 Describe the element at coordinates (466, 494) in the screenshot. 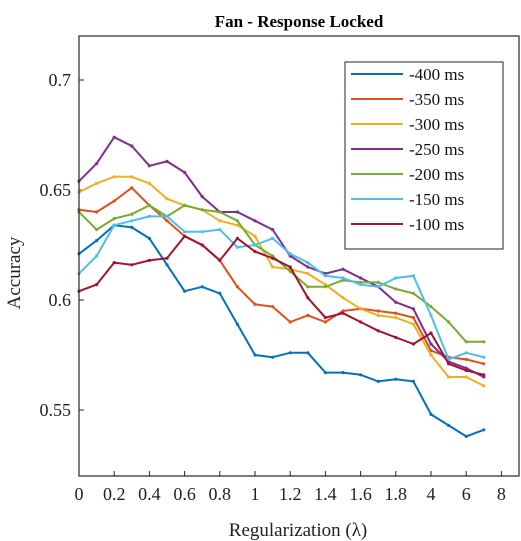

I see `x-tick-label: 6` at that location.